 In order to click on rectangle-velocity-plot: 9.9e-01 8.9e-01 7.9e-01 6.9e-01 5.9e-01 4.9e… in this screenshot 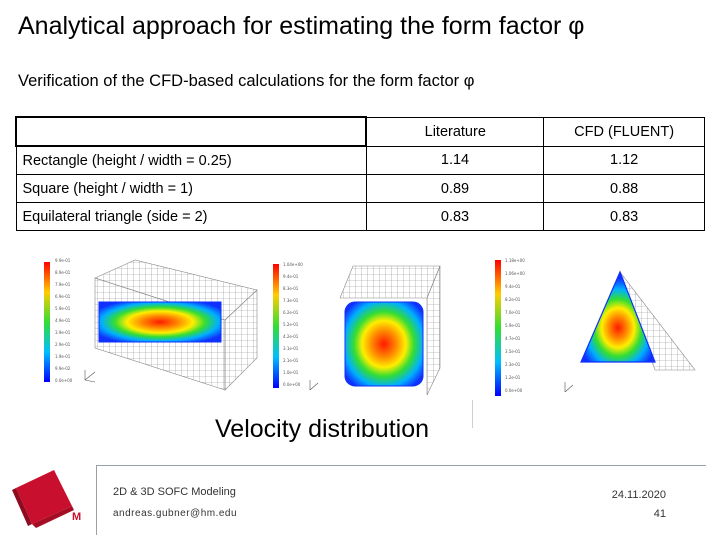, I will do `click(151, 324)`.